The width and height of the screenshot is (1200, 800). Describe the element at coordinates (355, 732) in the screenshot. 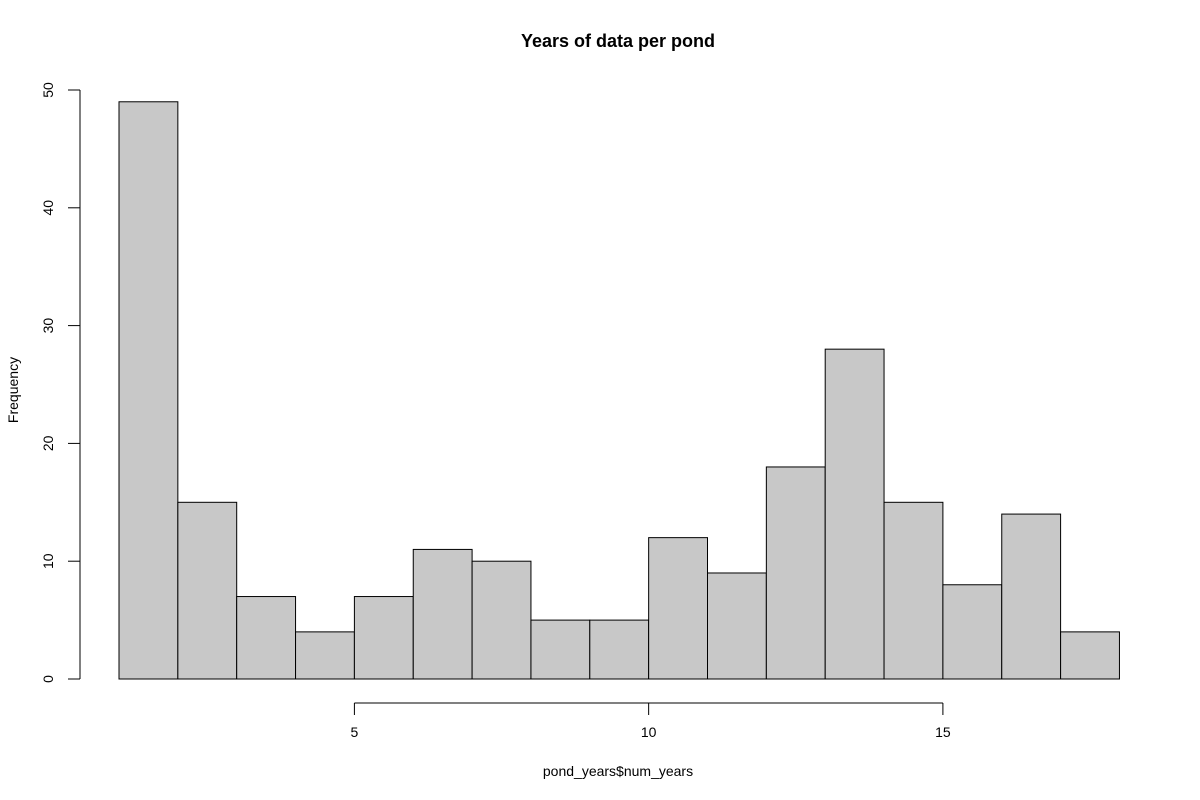

I see `x-tick-label: 5` at that location.